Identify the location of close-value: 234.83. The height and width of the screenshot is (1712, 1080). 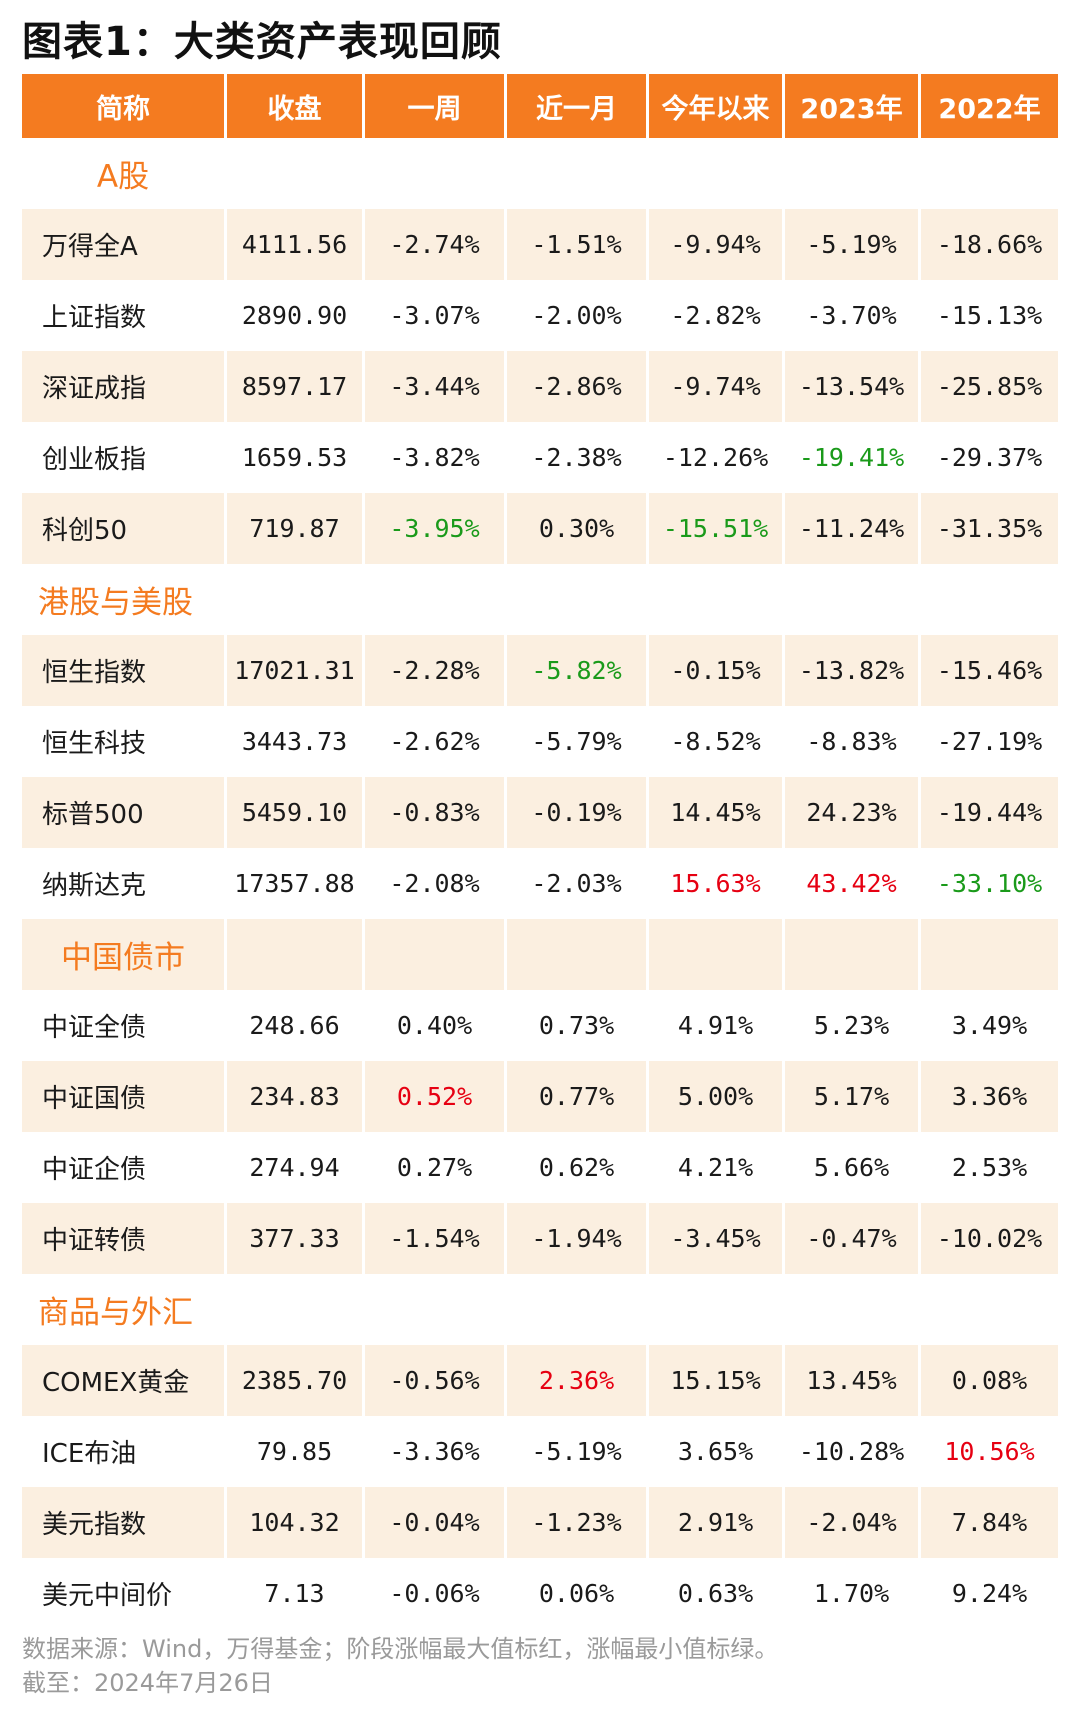
(296, 1096).